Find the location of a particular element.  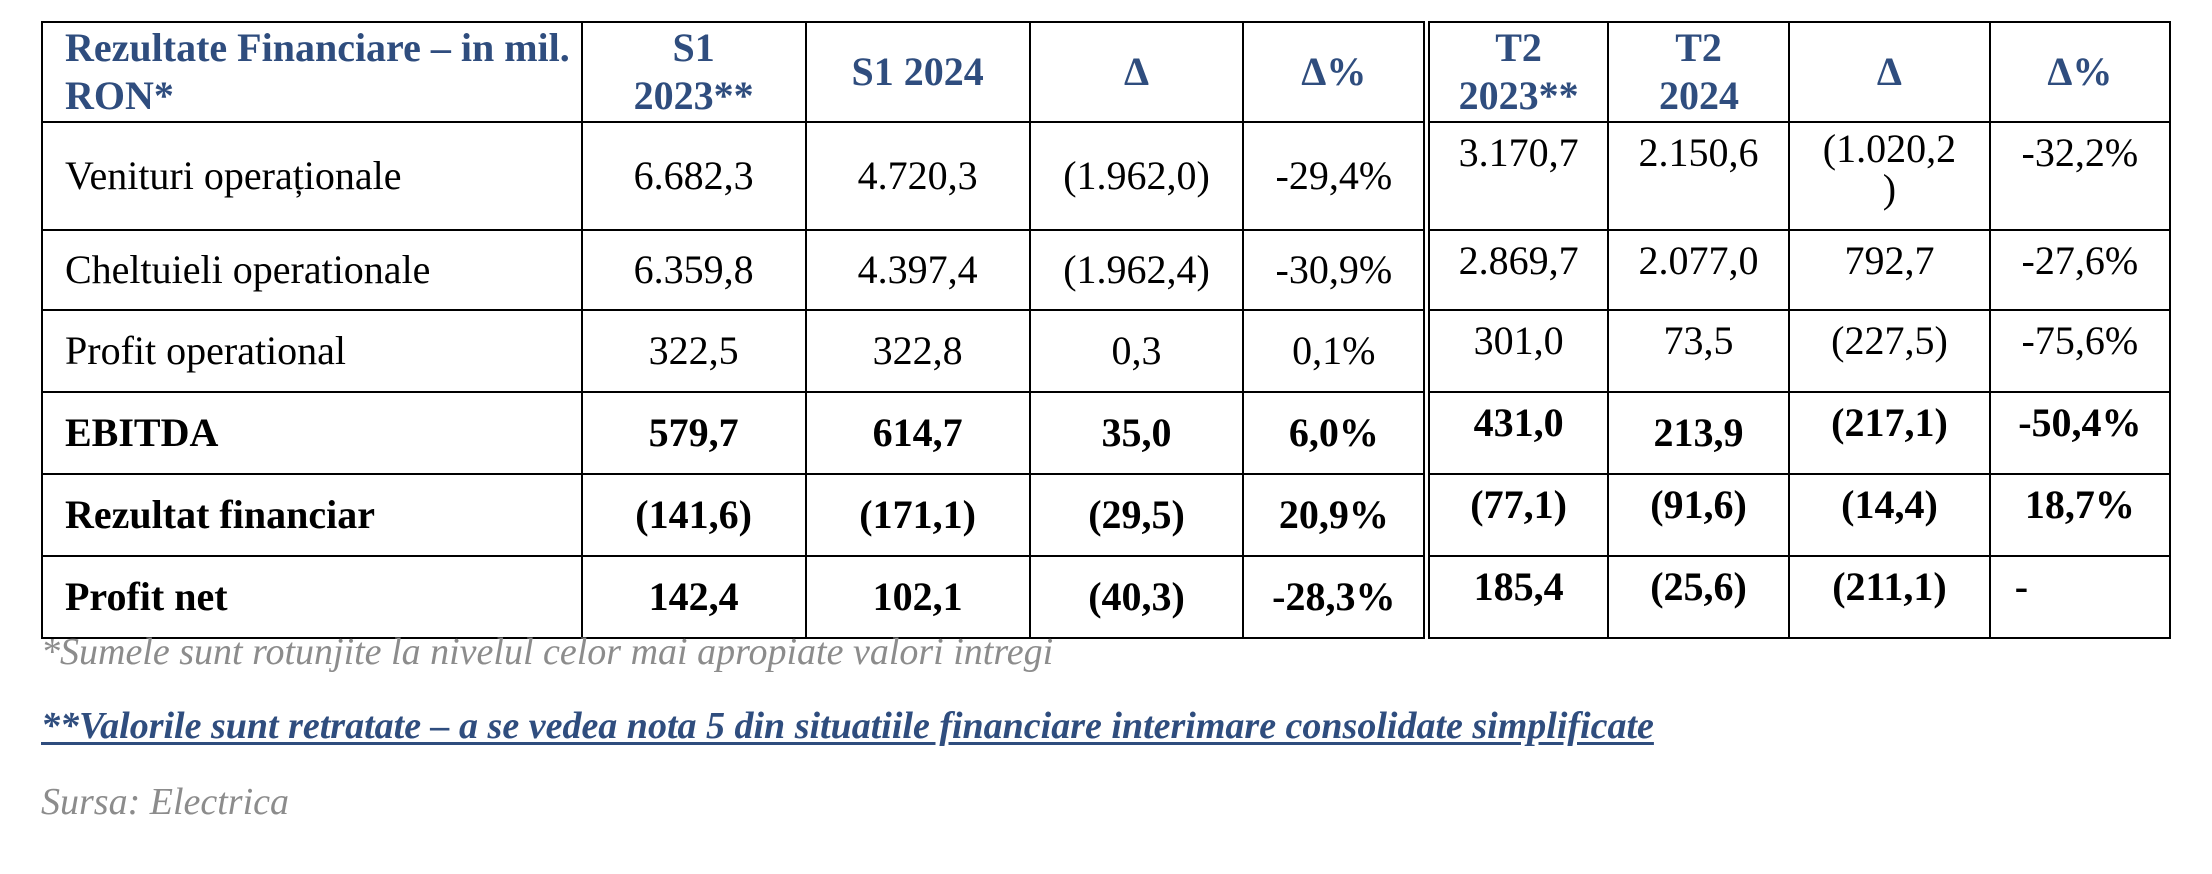

header-delta-pct-t: Δ% is located at coordinates (2080, 72).